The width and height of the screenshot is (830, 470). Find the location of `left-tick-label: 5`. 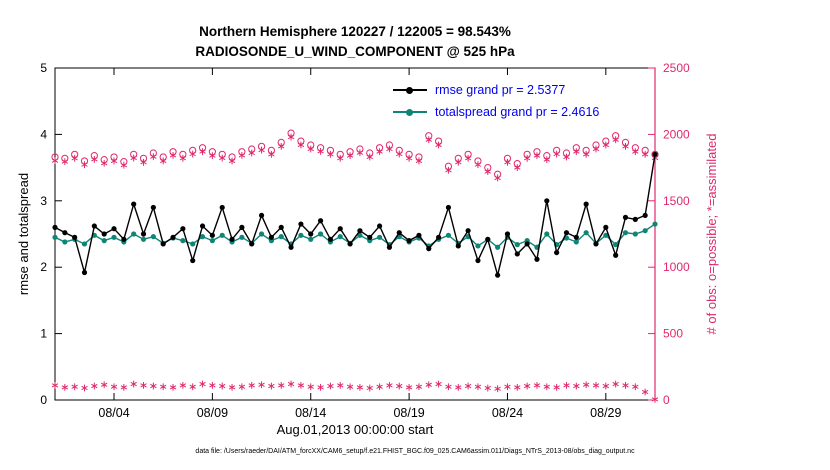

left-tick-label: 5 is located at coordinates (43, 68).